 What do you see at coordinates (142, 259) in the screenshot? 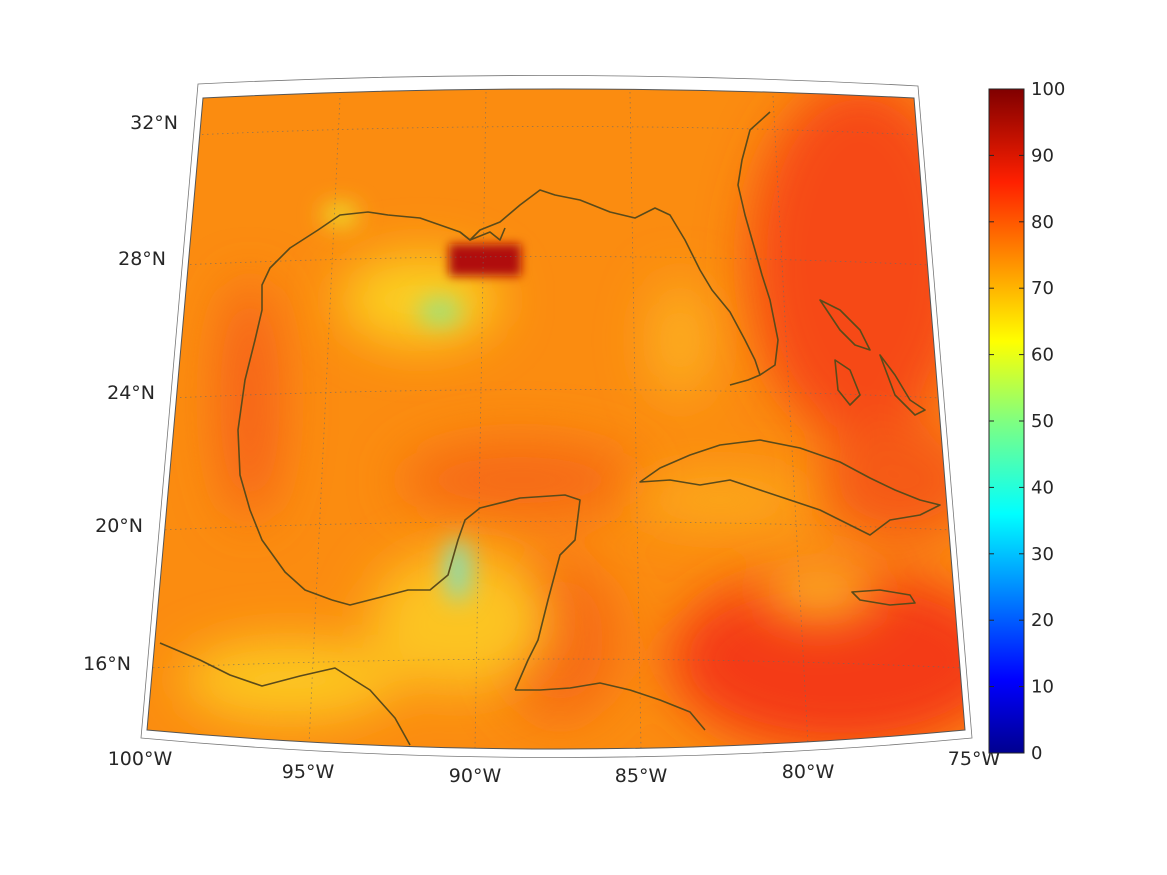
I see `lat-label: 28°N` at bounding box center [142, 259].